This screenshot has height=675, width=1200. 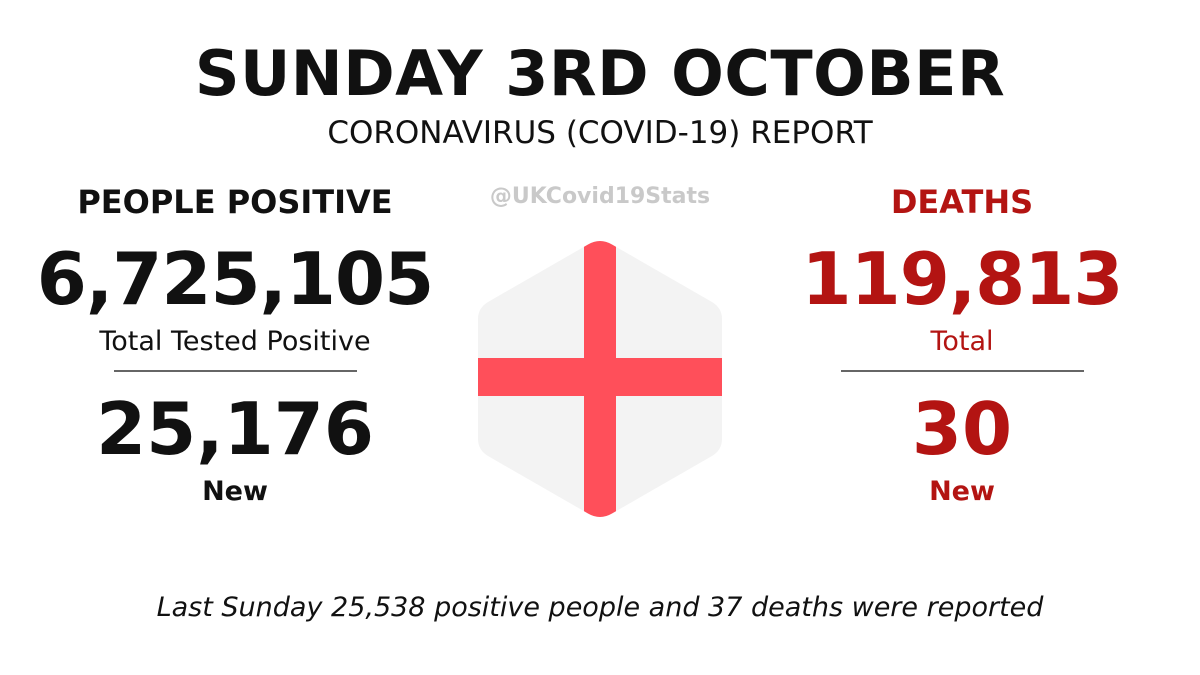 I want to click on people-positive-heading: PEOPLE POSITIVE, so click(x=235, y=202).